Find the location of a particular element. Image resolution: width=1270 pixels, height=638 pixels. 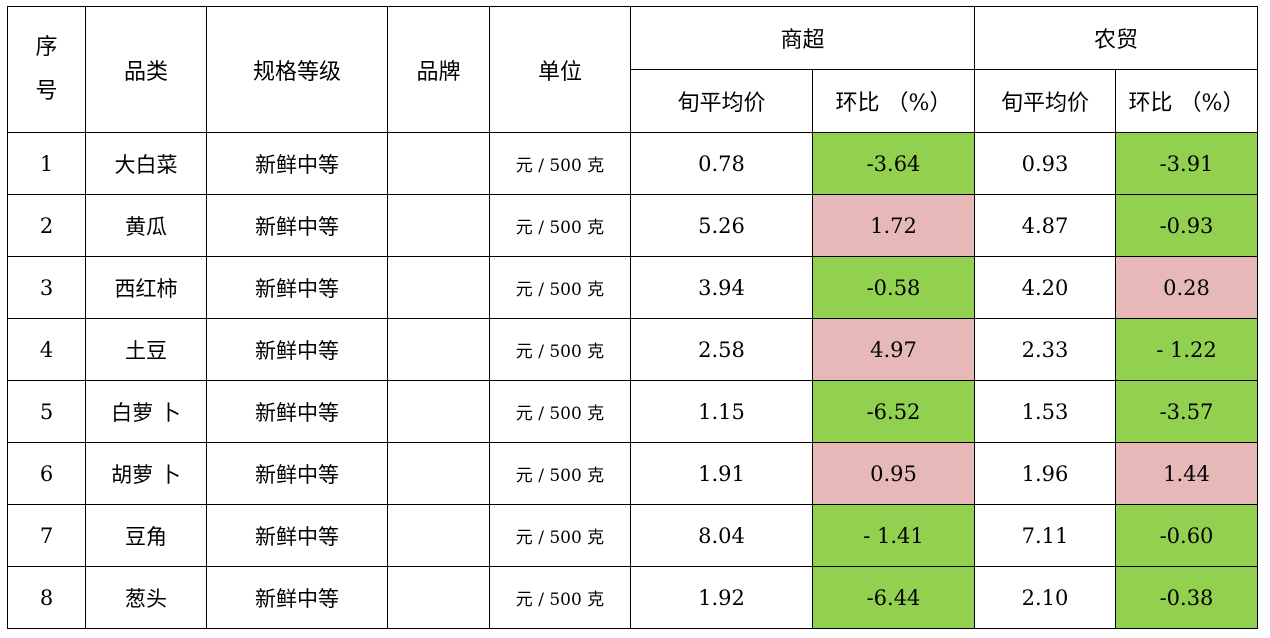

header-fm-change: 环比 （%） is located at coordinates (1186, 101).